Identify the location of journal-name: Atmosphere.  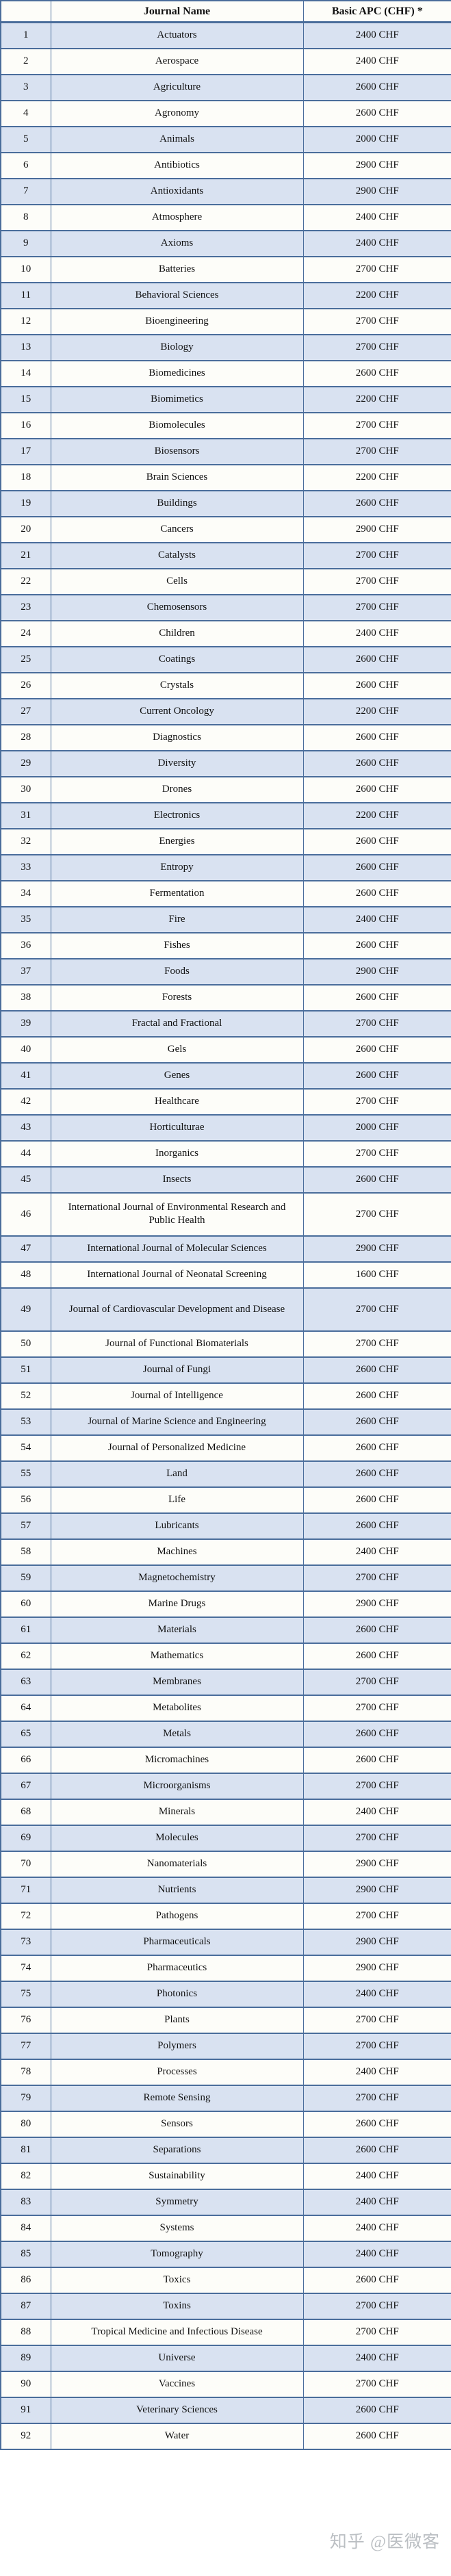
(177, 217).